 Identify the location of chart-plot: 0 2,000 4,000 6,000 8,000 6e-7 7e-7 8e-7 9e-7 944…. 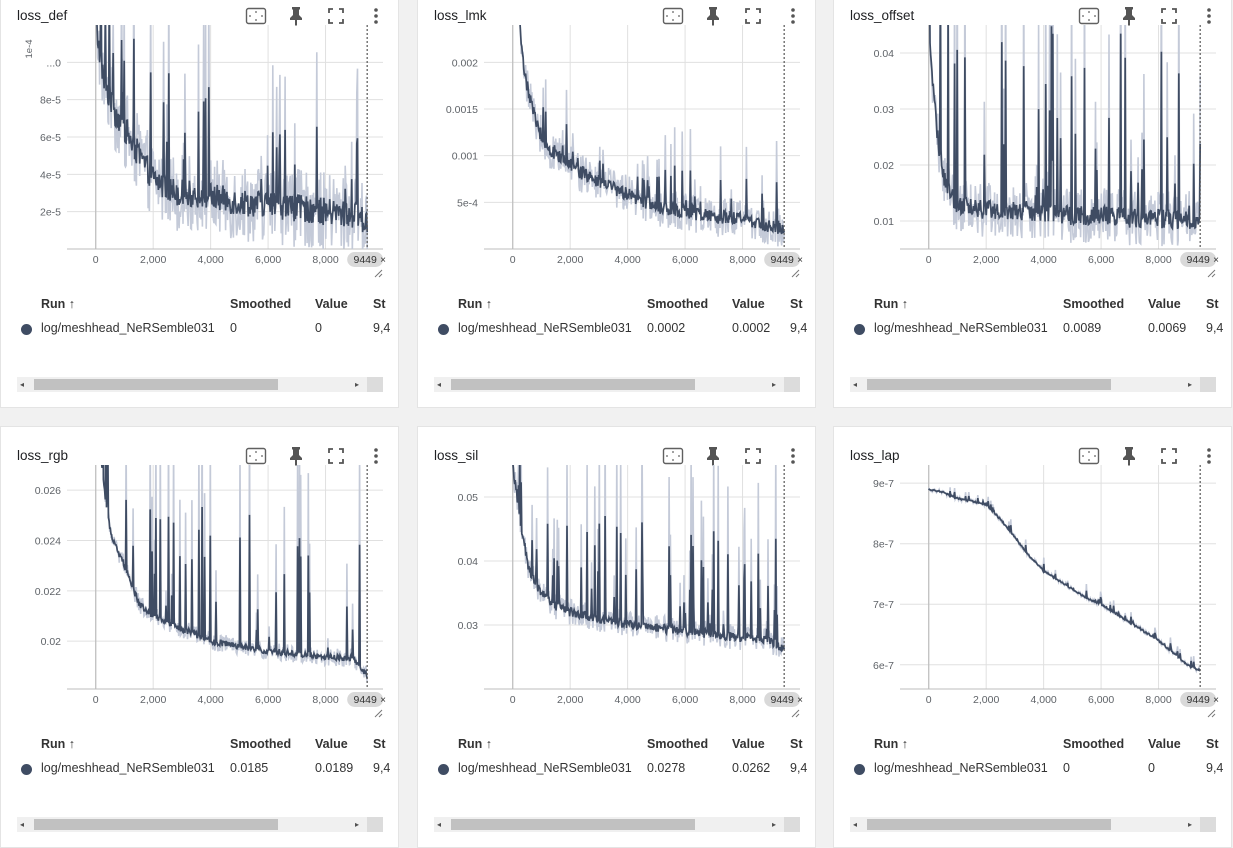
(1033, 583).